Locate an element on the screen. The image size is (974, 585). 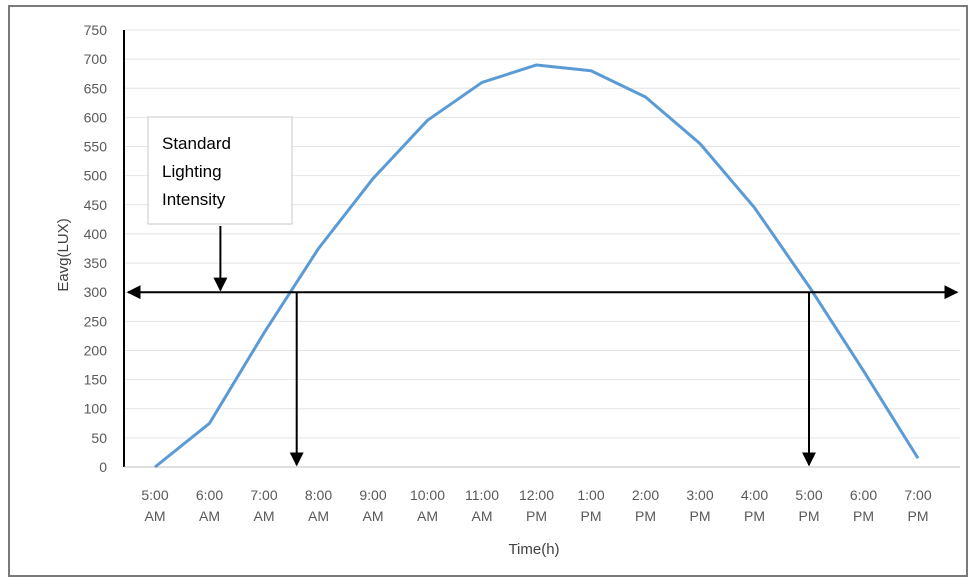
y-tick-label: 350 is located at coordinates (96, 263).